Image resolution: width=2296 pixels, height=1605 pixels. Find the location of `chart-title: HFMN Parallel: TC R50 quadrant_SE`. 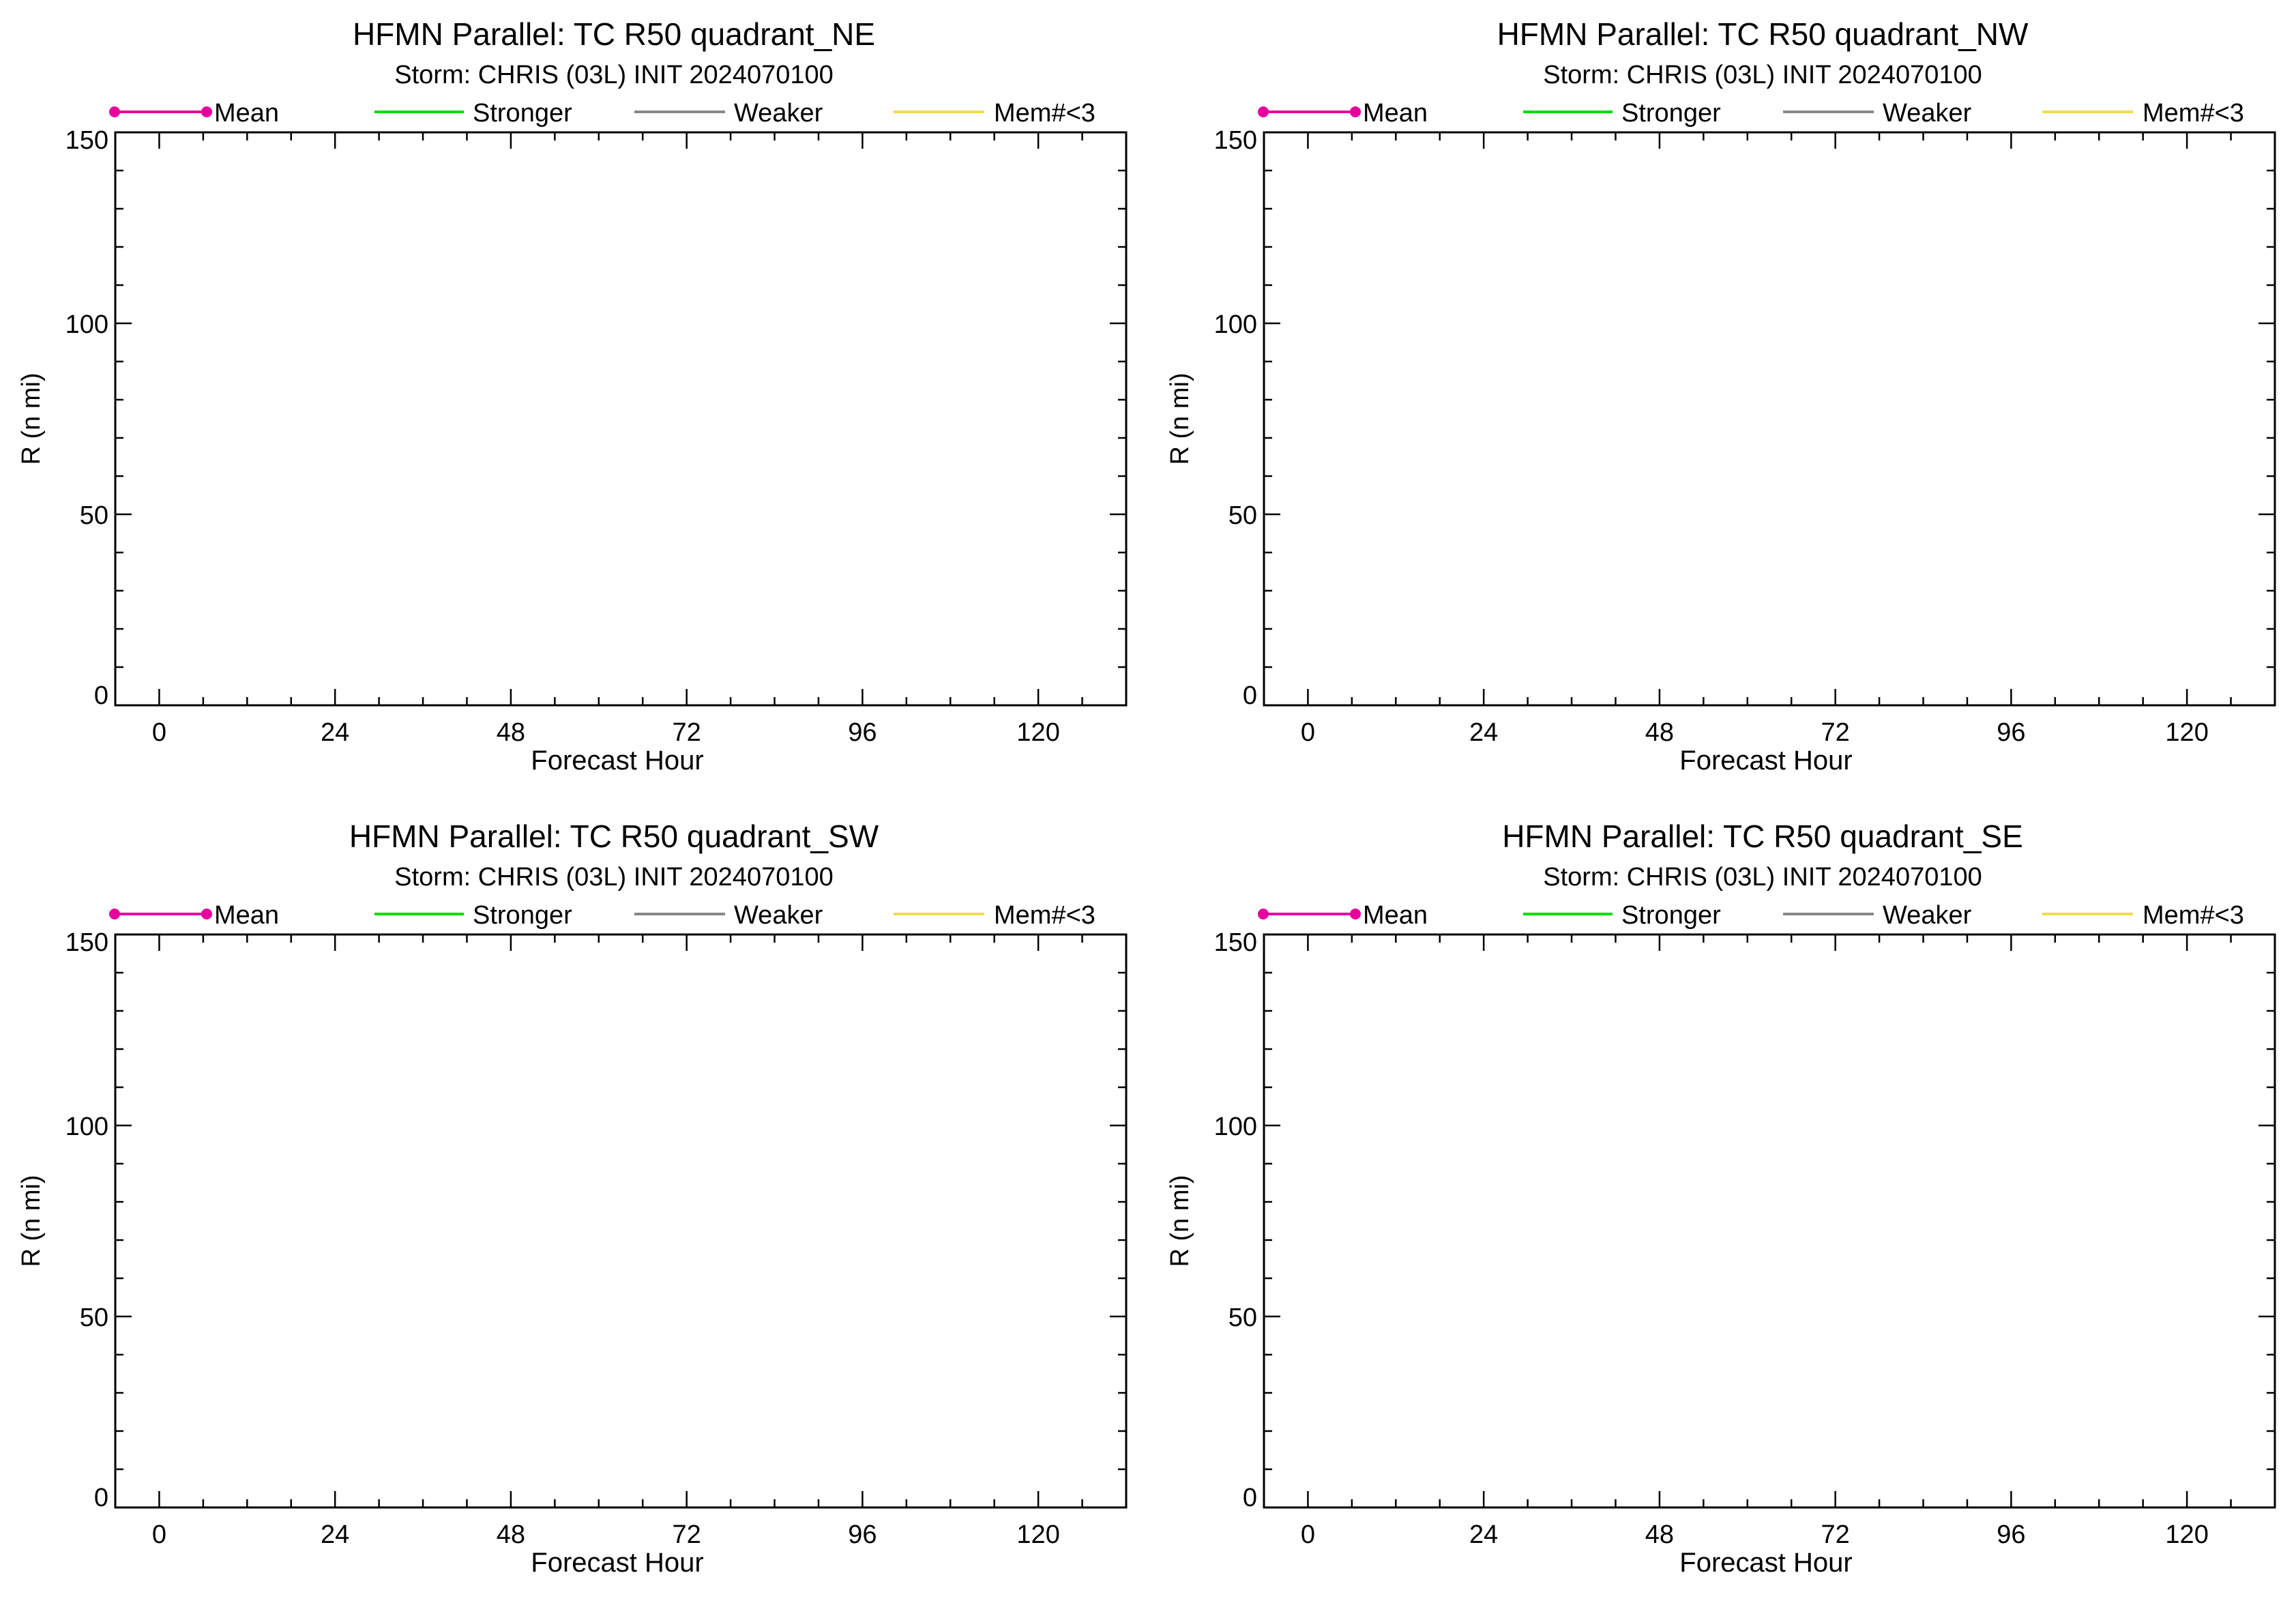

chart-title: HFMN Parallel: TC R50 quadrant_SE is located at coordinates (1762, 836).